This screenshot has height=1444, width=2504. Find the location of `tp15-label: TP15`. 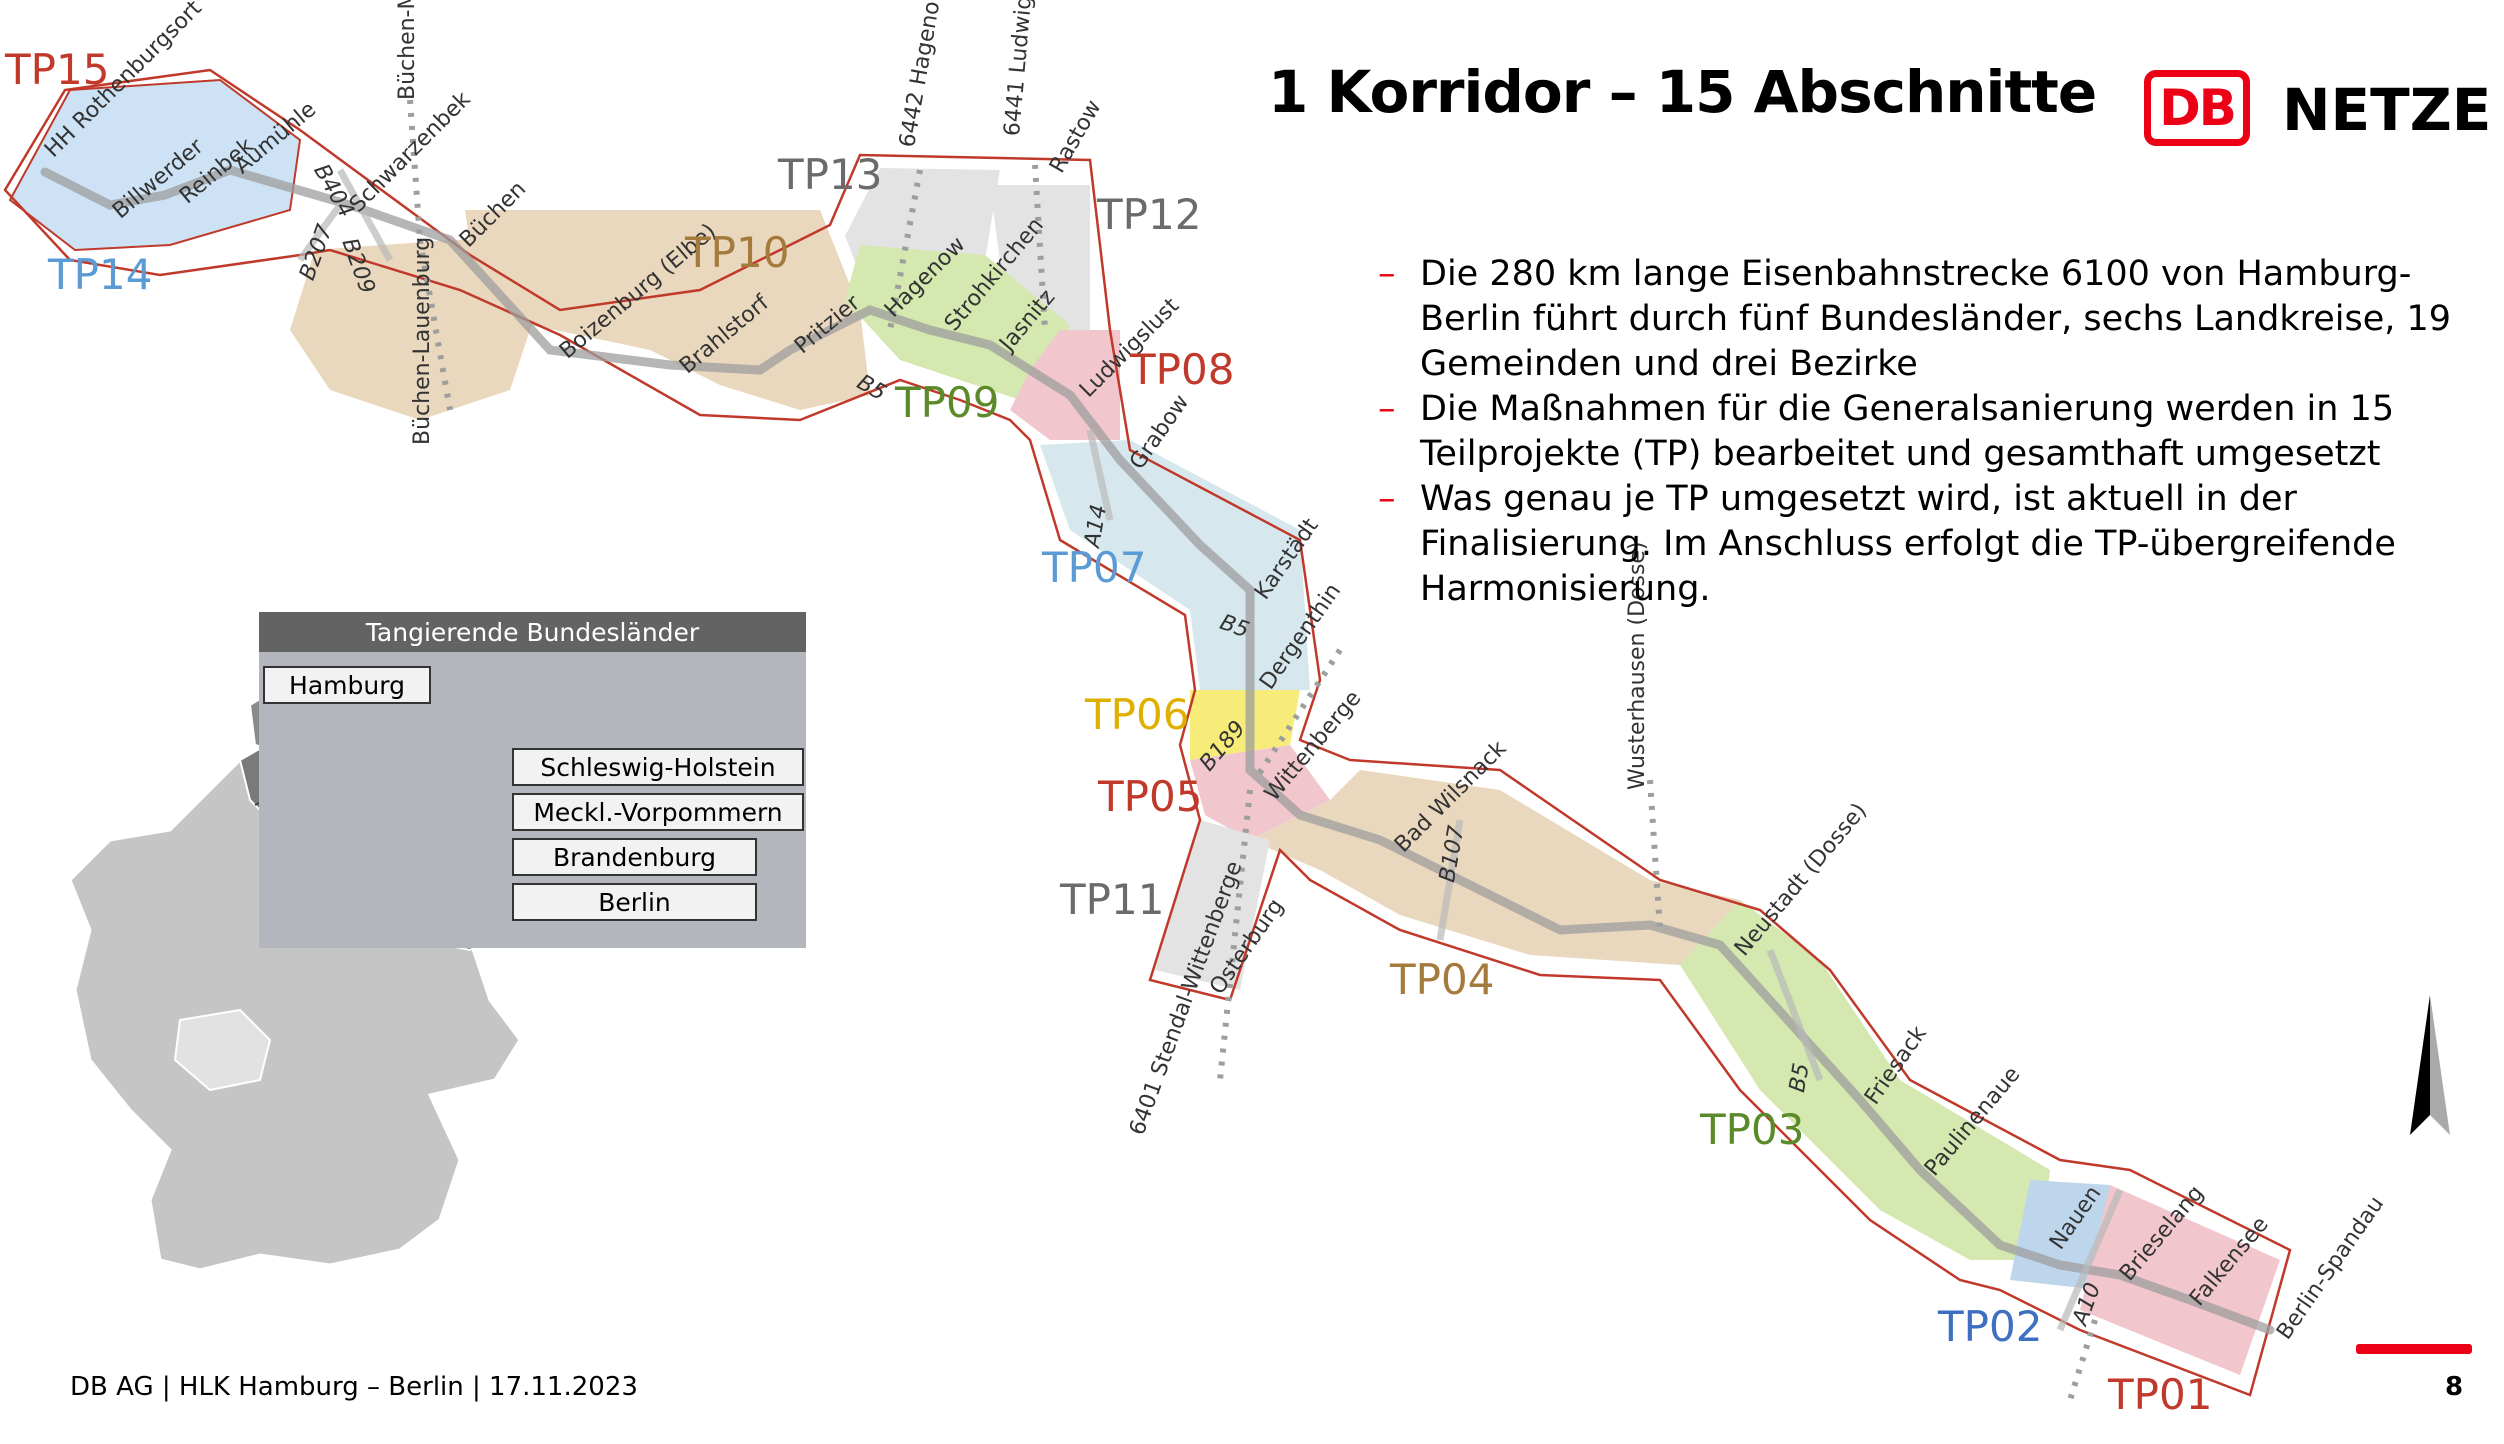

tp15-label: TP15 is located at coordinates (57, 69).